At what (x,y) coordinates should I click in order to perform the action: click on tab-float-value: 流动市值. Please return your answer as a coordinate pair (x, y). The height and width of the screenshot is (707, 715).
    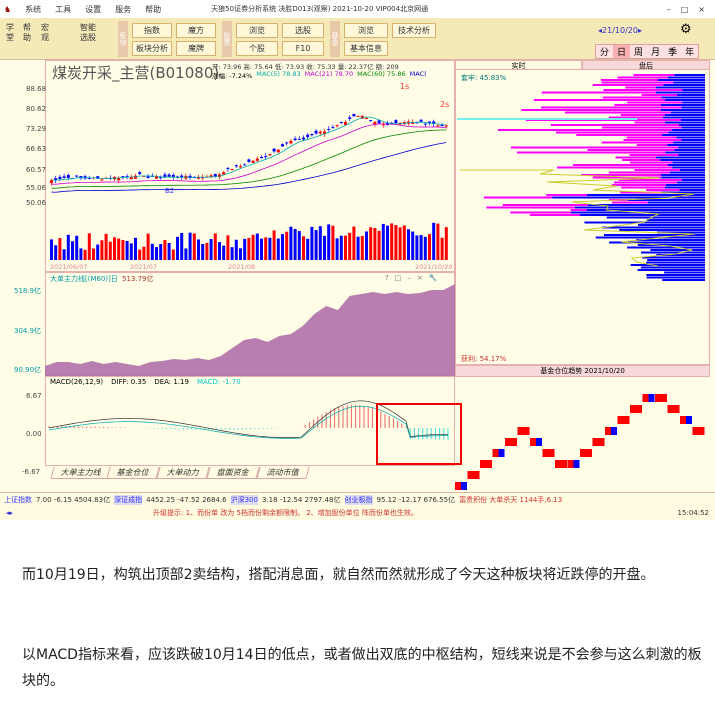
    Looking at the image, I should click on (283, 473).